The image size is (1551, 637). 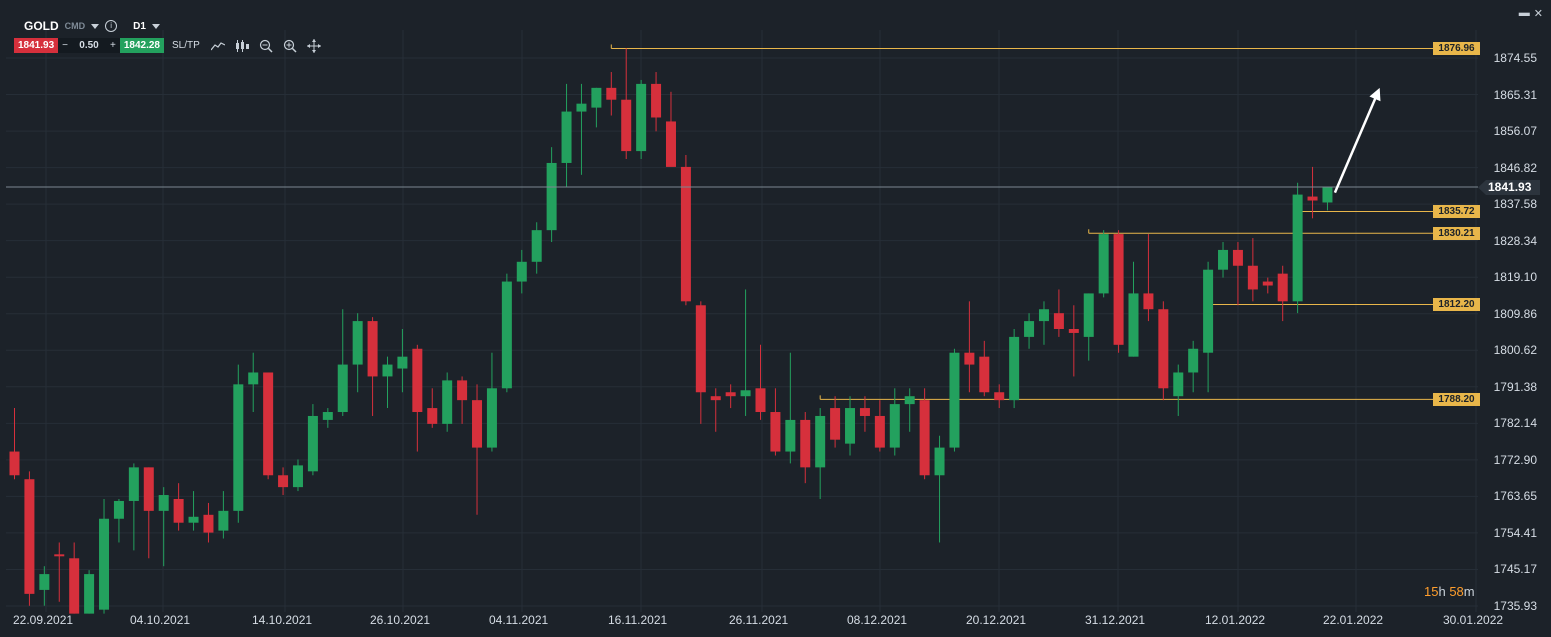 I want to click on timeframe-selector: D1, so click(x=139, y=26).